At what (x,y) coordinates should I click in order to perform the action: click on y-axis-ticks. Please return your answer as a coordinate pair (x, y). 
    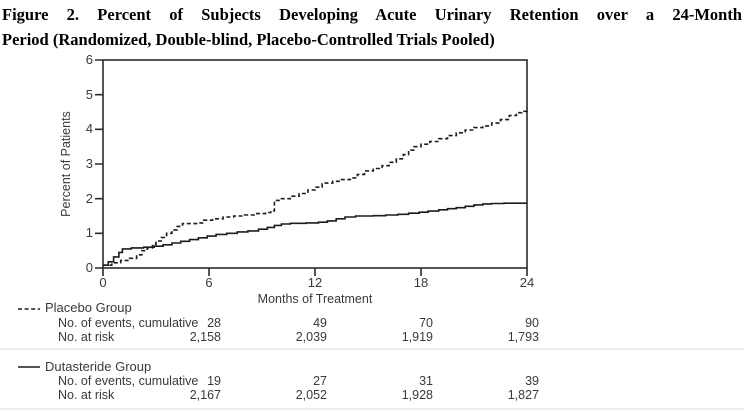
    Looking at the image, I should click on (99, 164).